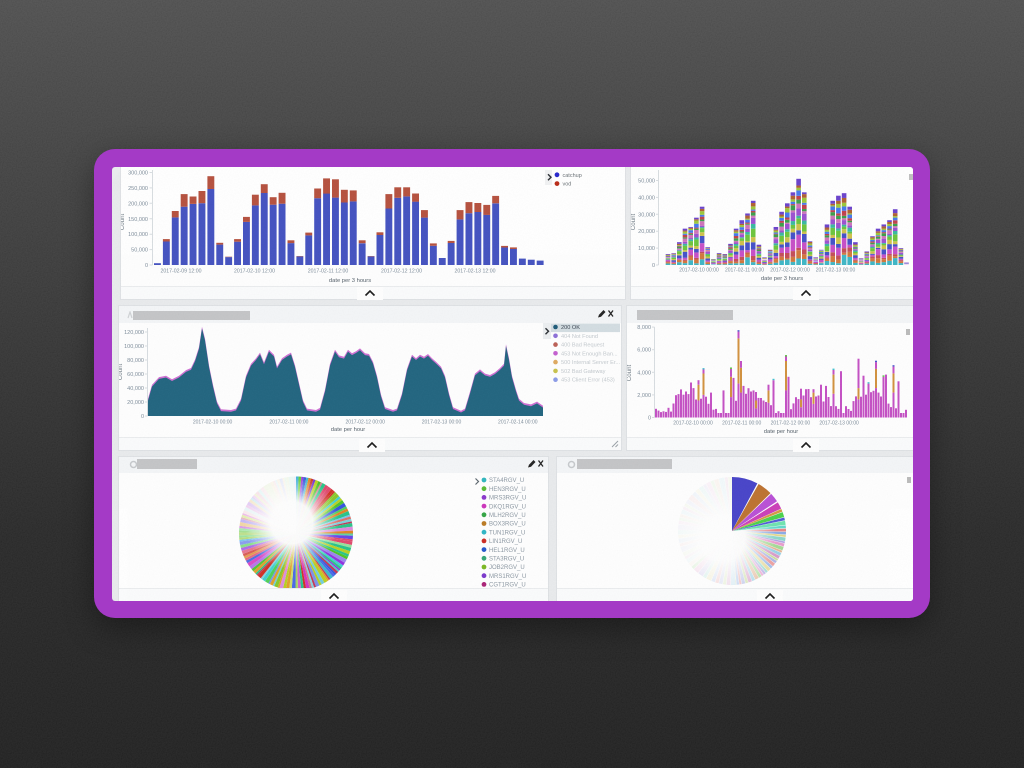 The image size is (1024, 768). Describe the element at coordinates (518, 423) in the screenshot. I see `svg-text: 2017-02-14 00:00` at that location.